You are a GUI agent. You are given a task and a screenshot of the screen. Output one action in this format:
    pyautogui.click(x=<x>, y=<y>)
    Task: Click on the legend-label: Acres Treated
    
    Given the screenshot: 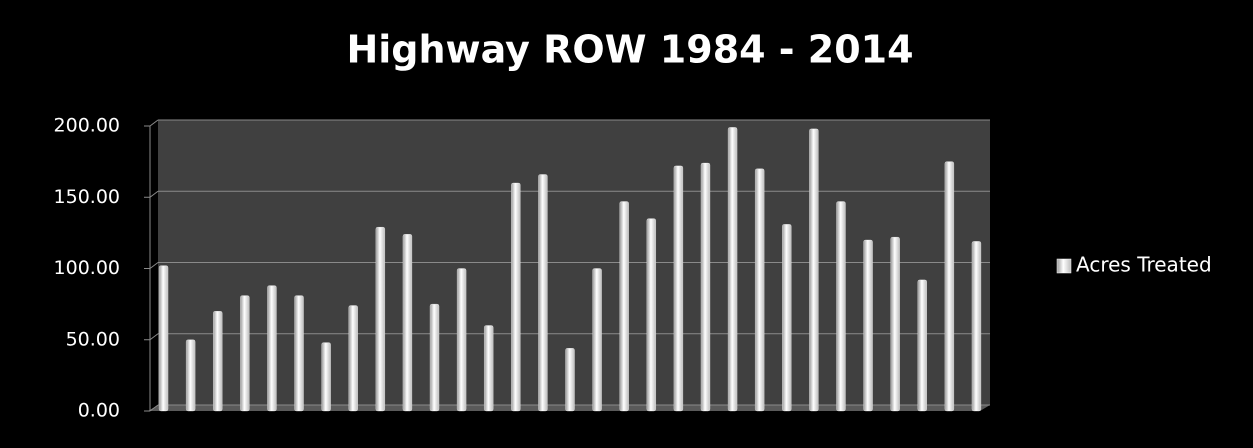 What is the action you would take?
    pyautogui.click(x=1144, y=265)
    